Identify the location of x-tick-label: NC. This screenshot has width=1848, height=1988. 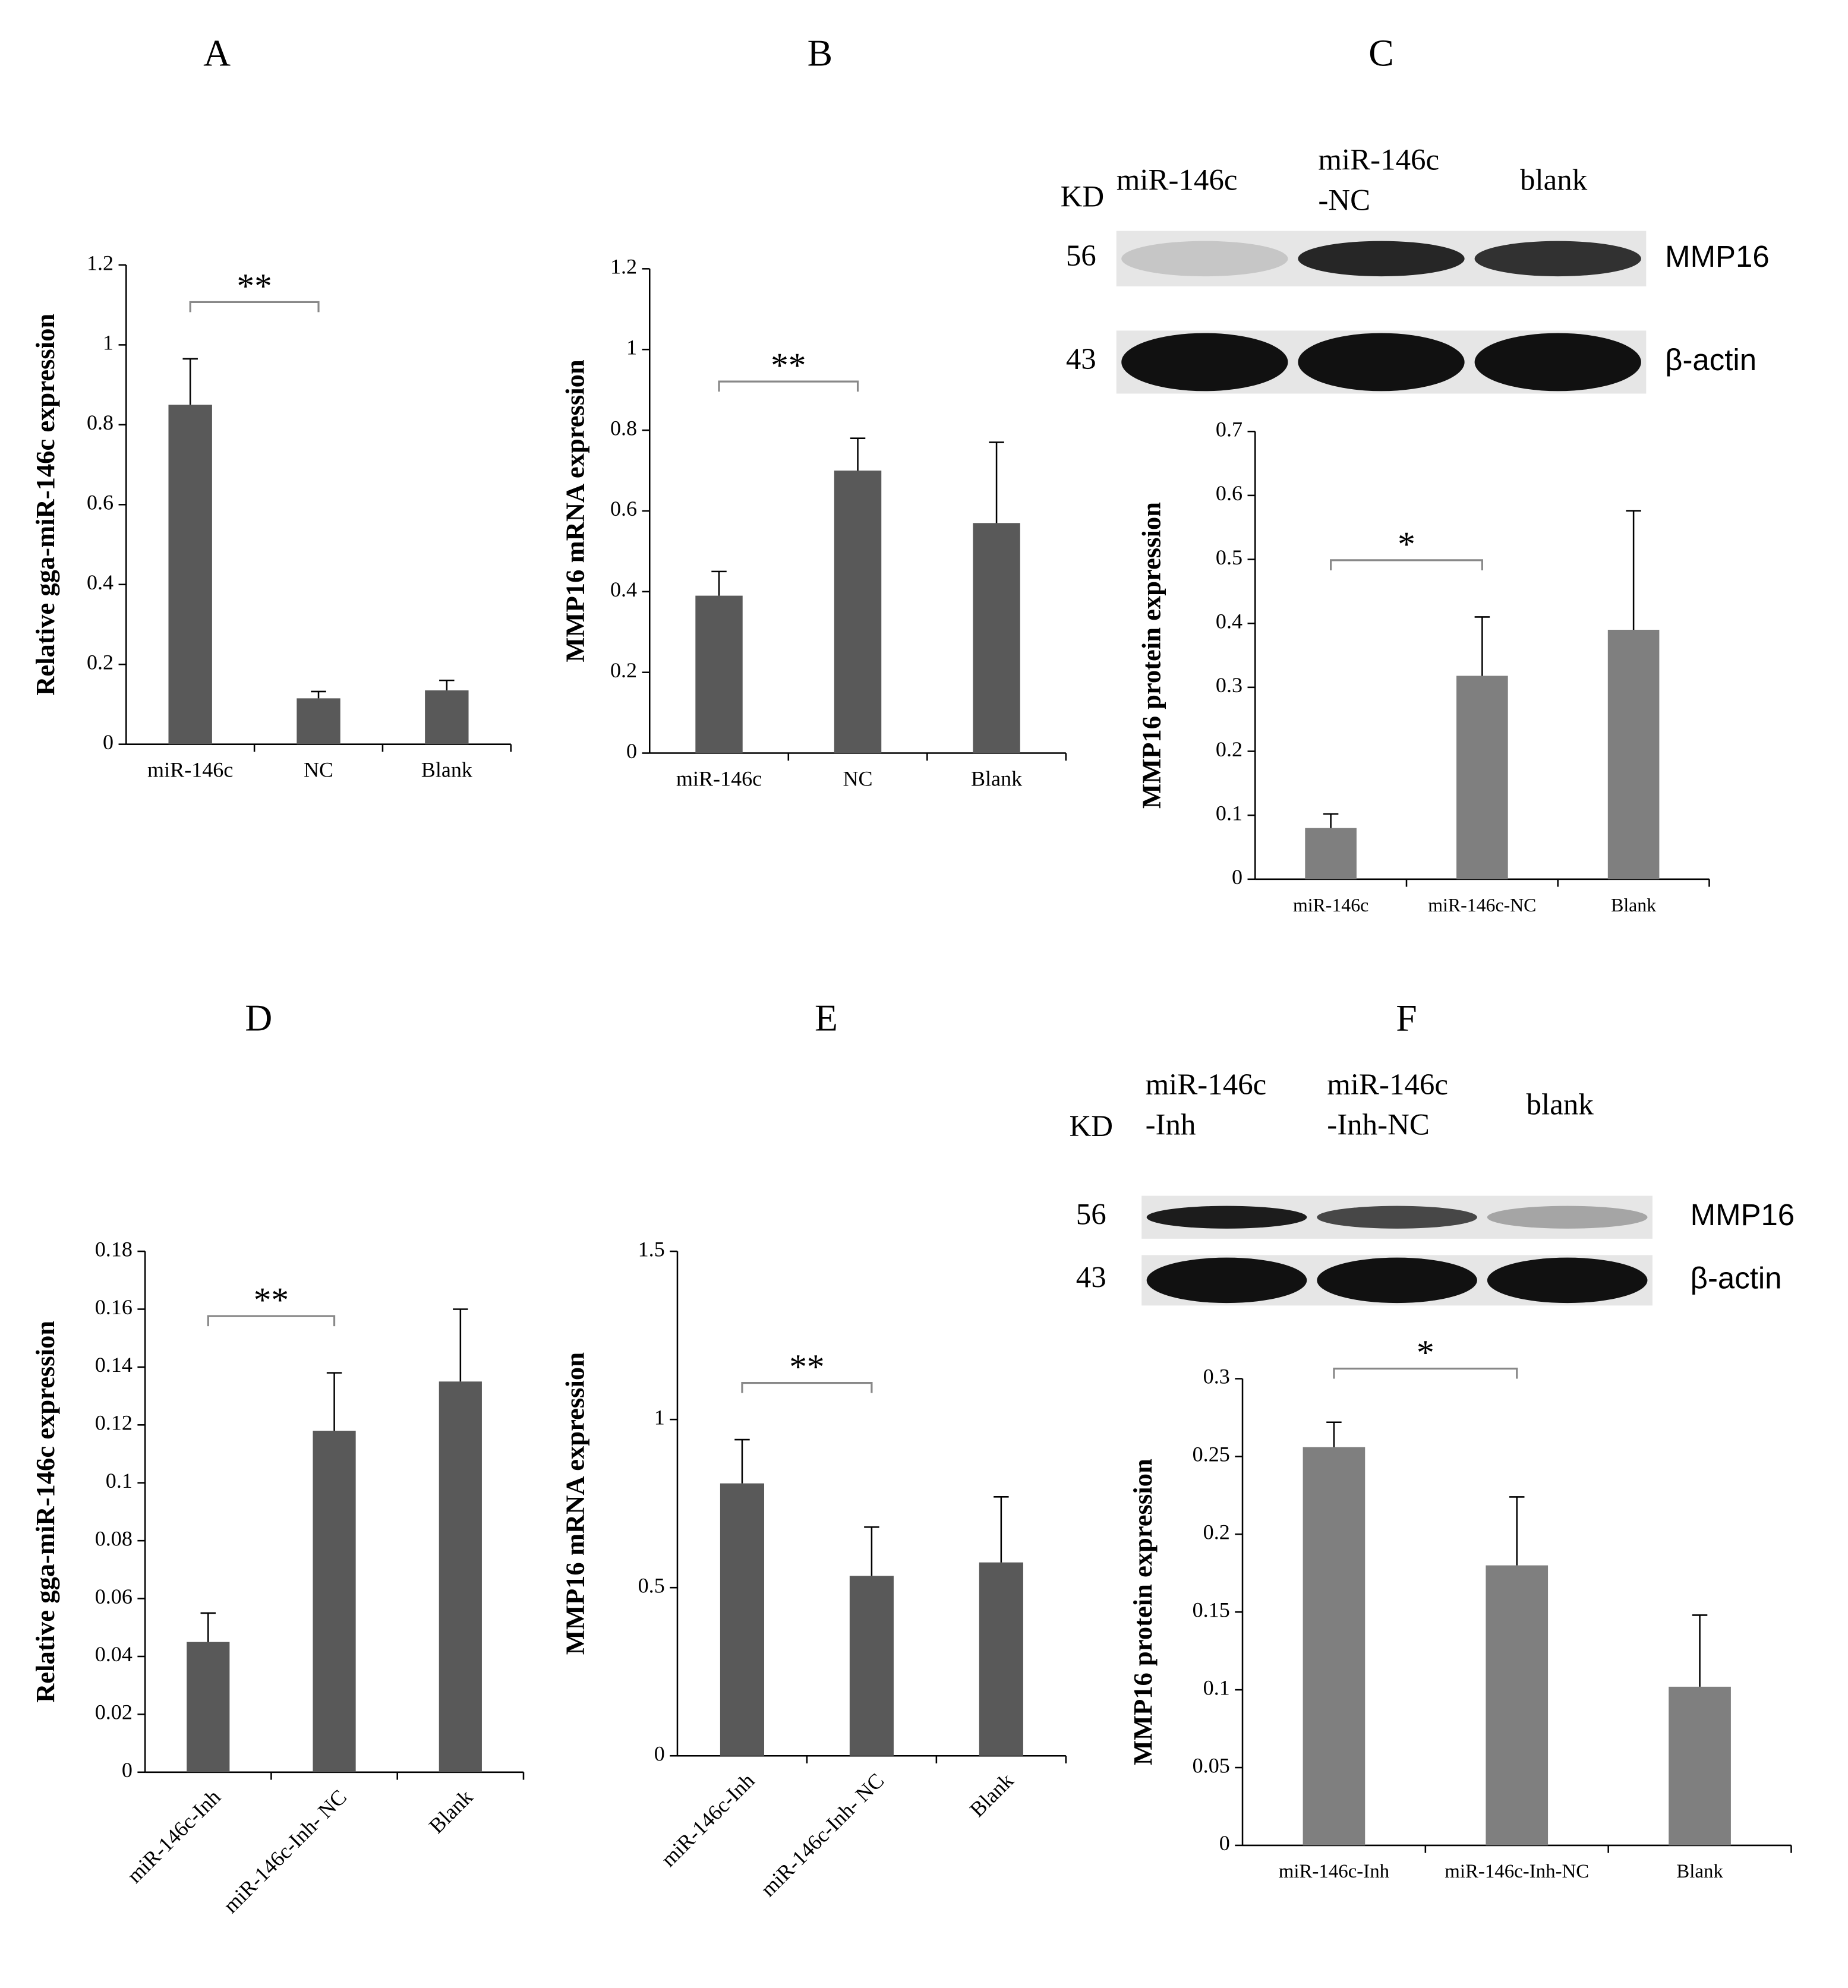
(857, 779).